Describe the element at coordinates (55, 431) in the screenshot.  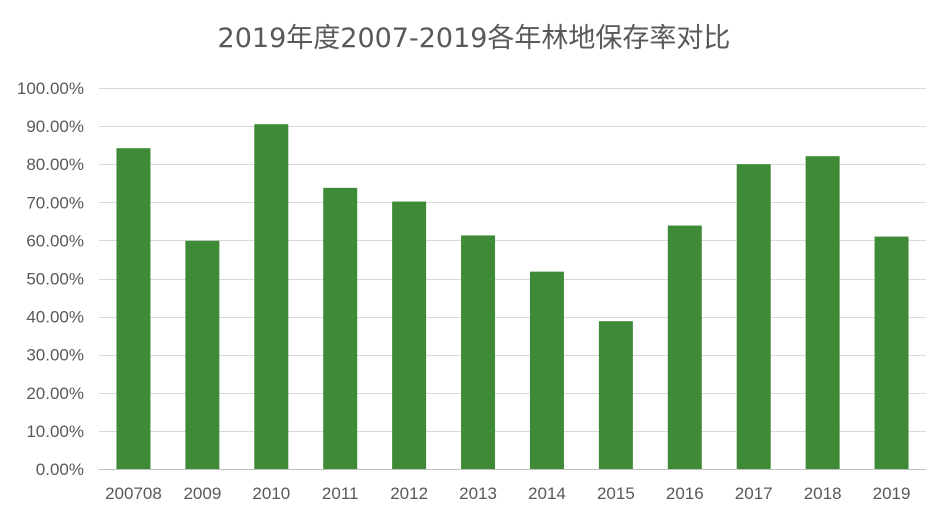
I see `y-tick-label: 10.00%` at that location.